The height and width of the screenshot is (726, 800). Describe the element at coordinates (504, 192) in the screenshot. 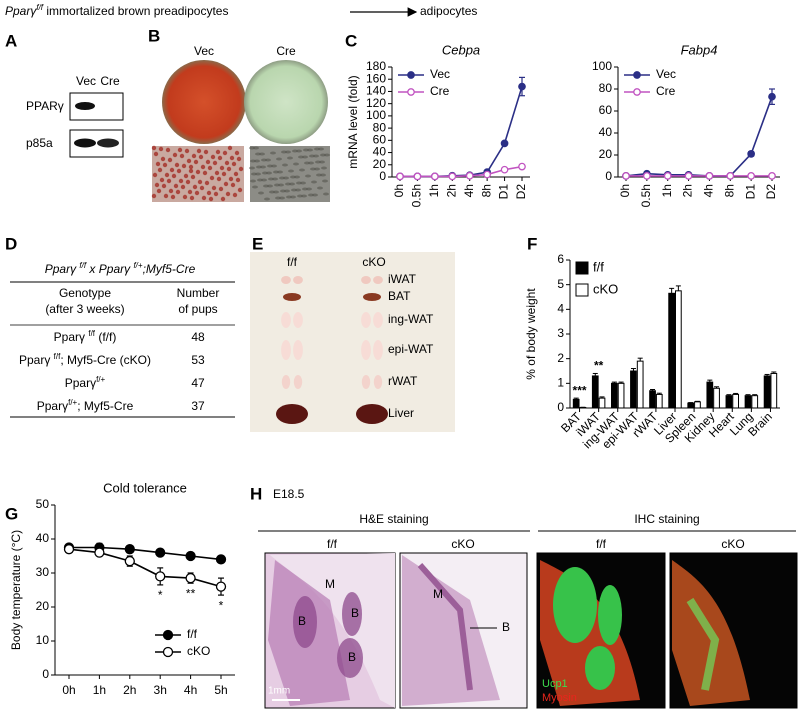

I see `x-tick-label: D1` at that location.